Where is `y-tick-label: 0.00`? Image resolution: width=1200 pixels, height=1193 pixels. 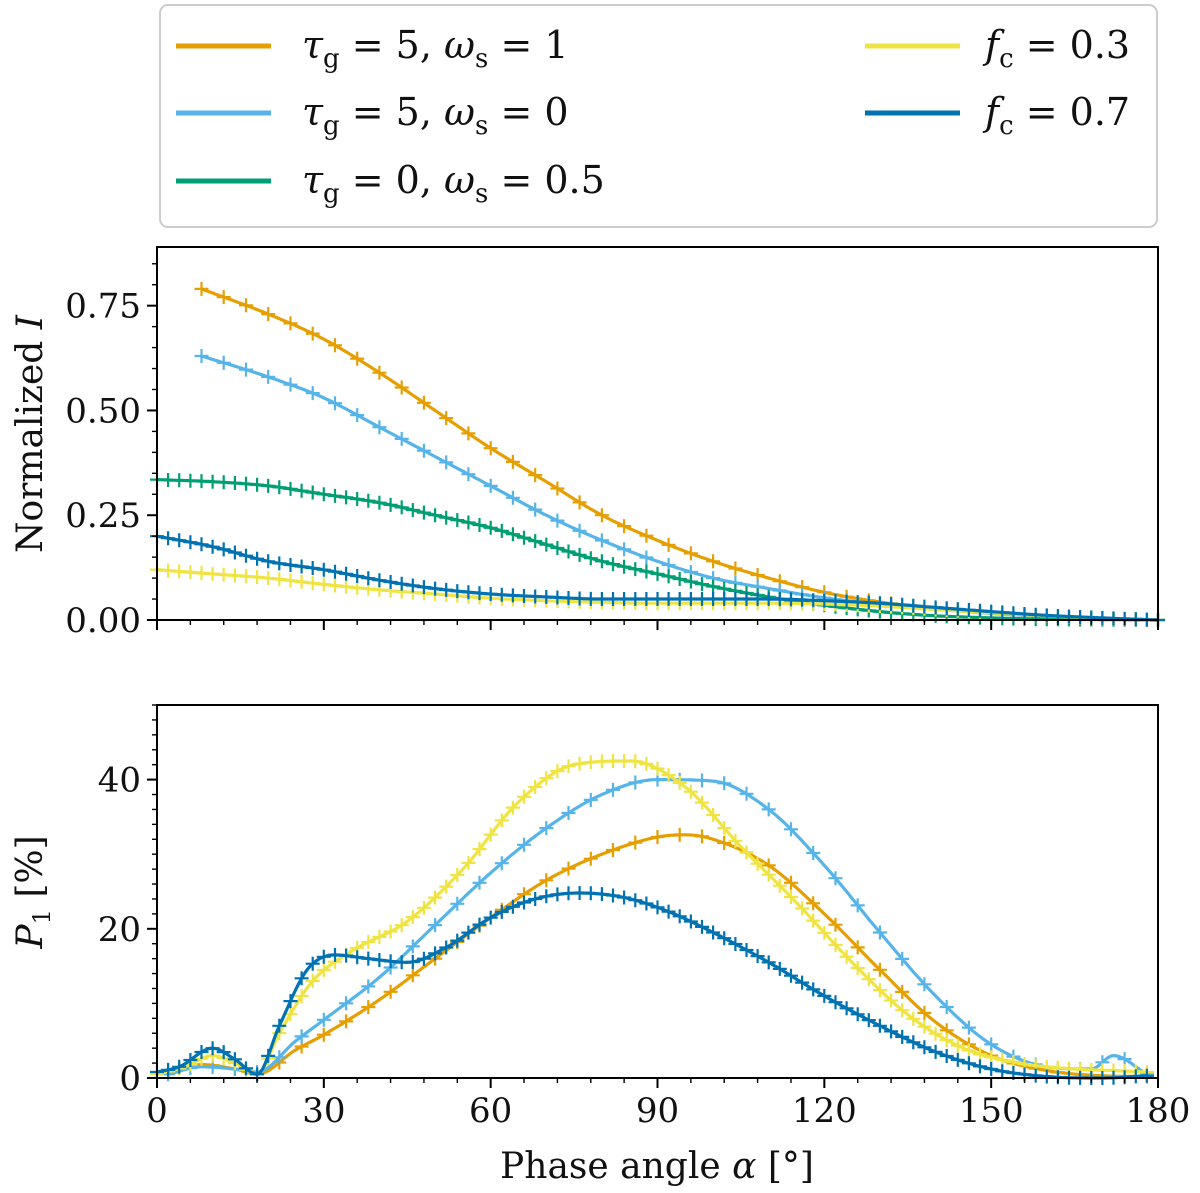
y-tick-label: 0.00 is located at coordinates (103, 621).